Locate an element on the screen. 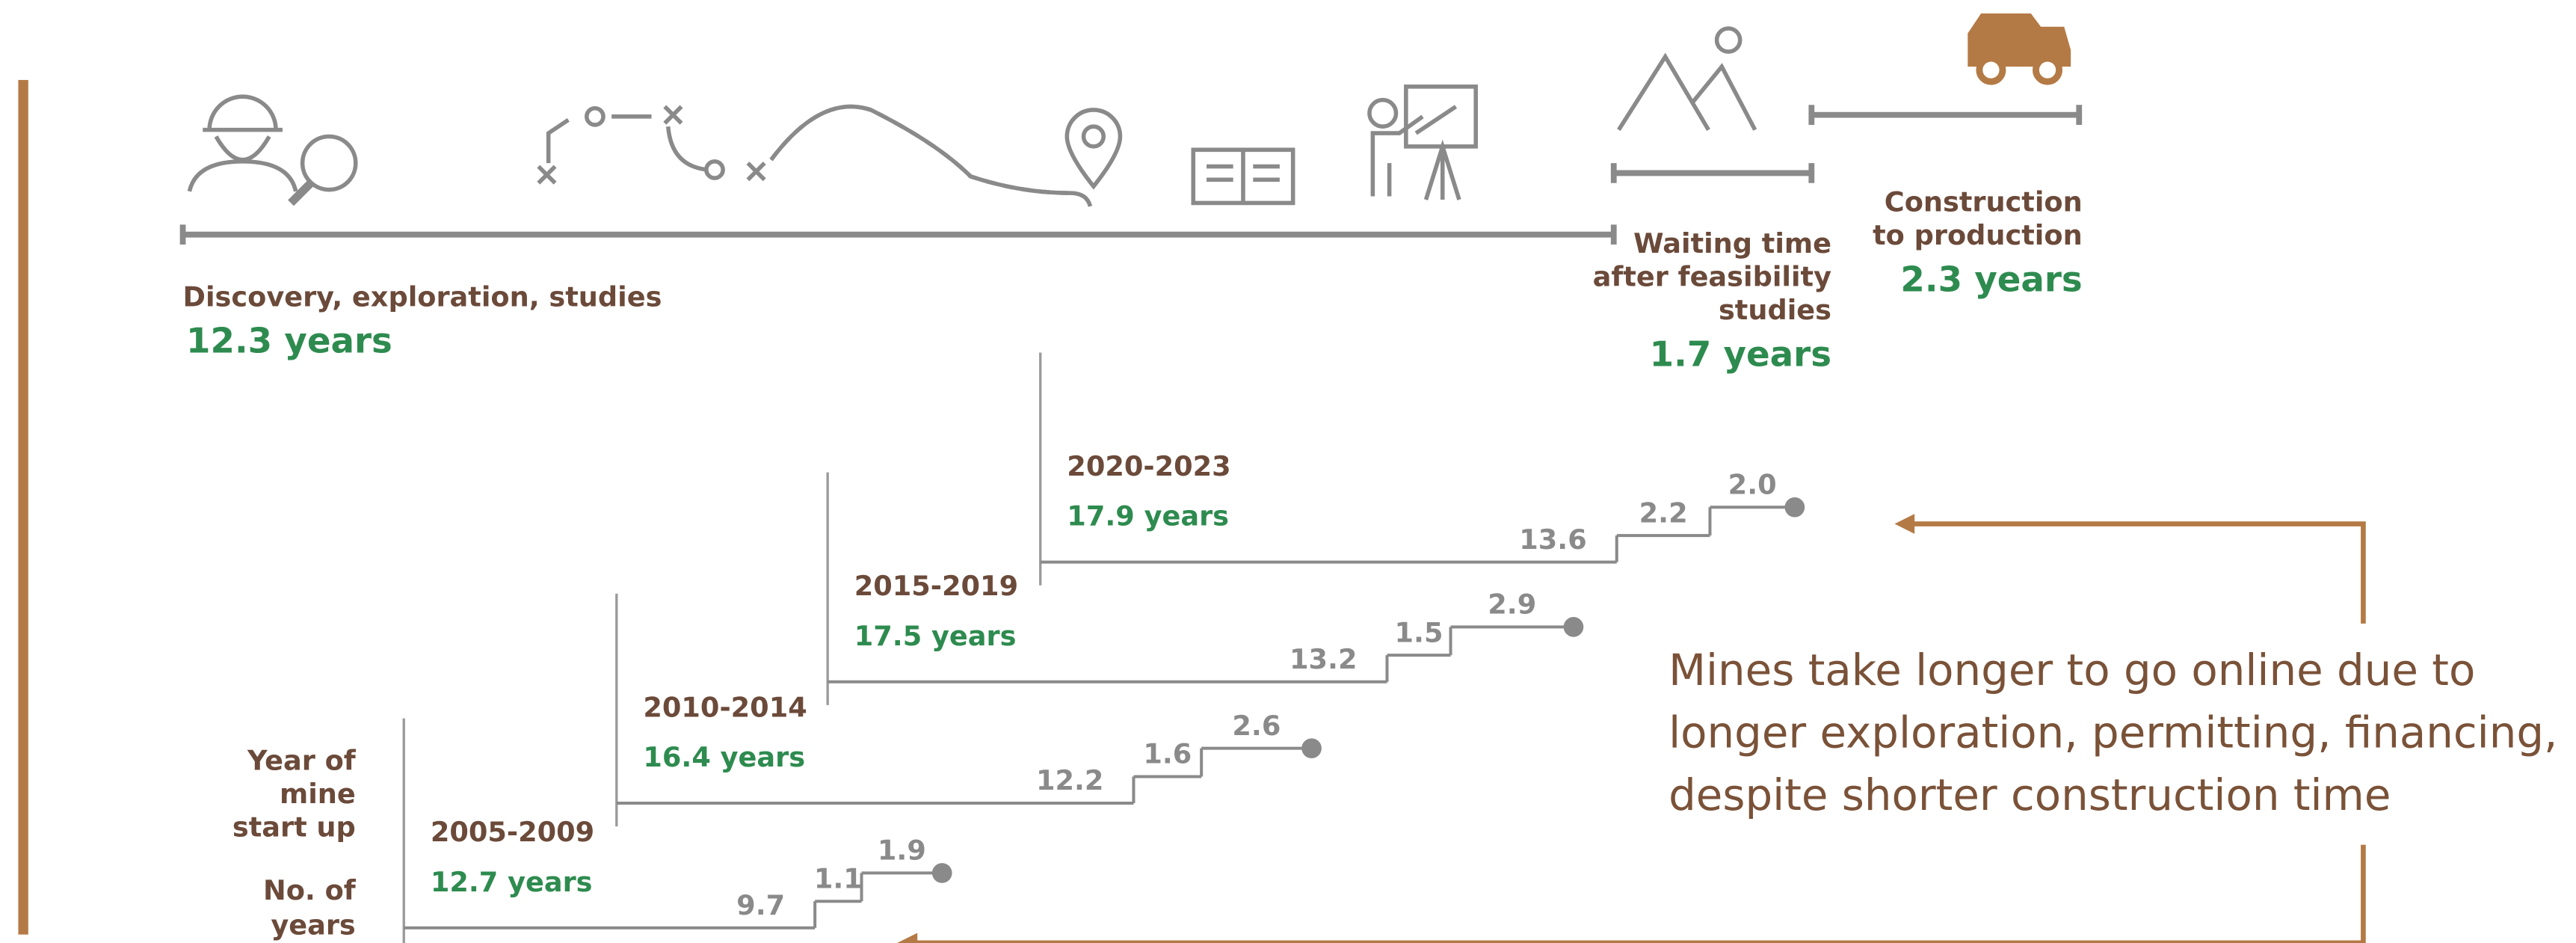  period-total: 17.5 years is located at coordinates (935, 636).